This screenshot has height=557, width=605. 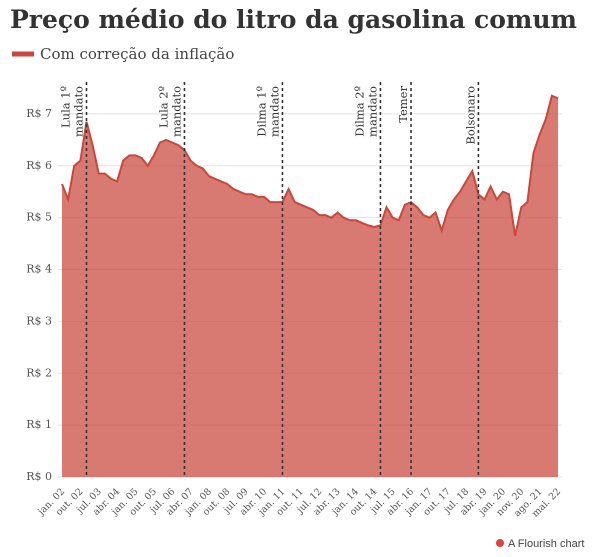 I want to click on annotation-label: Temer, so click(x=403, y=104).